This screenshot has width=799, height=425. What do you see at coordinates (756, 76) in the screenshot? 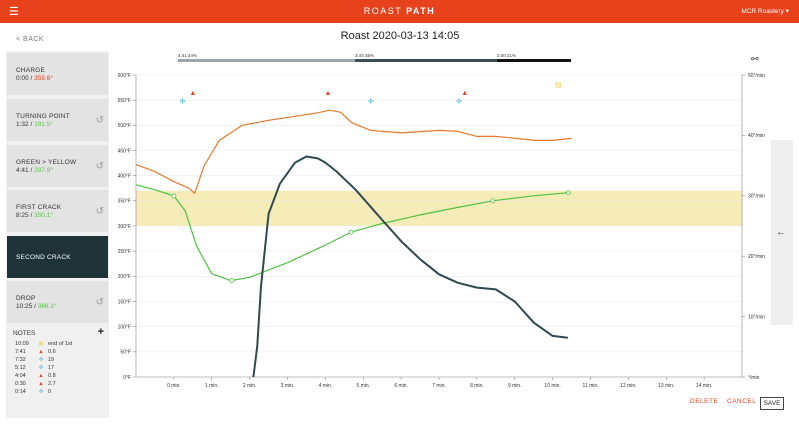
I see `y-right-tick-label: 50°/min` at bounding box center [756, 76].